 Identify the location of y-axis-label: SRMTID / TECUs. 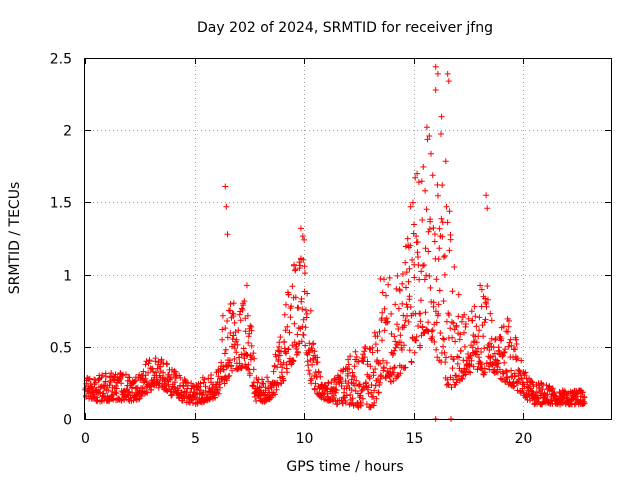
(15, 238).